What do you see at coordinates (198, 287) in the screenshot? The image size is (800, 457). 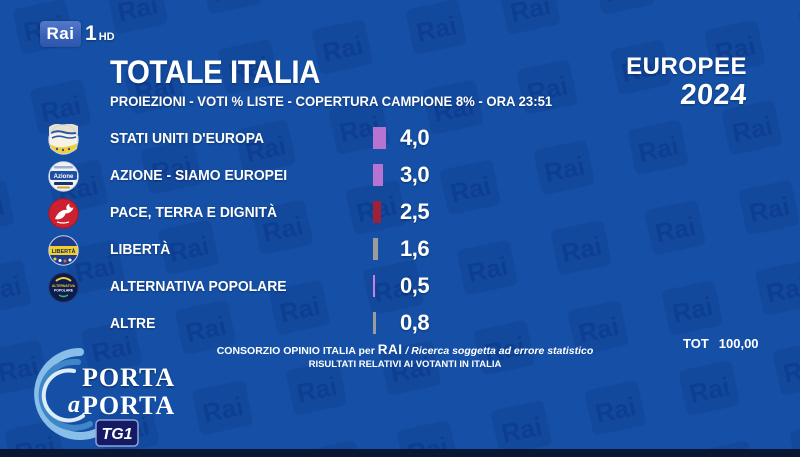 I see `party-name: ALTERNATIVA POPOLARE` at bounding box center [198, 287].